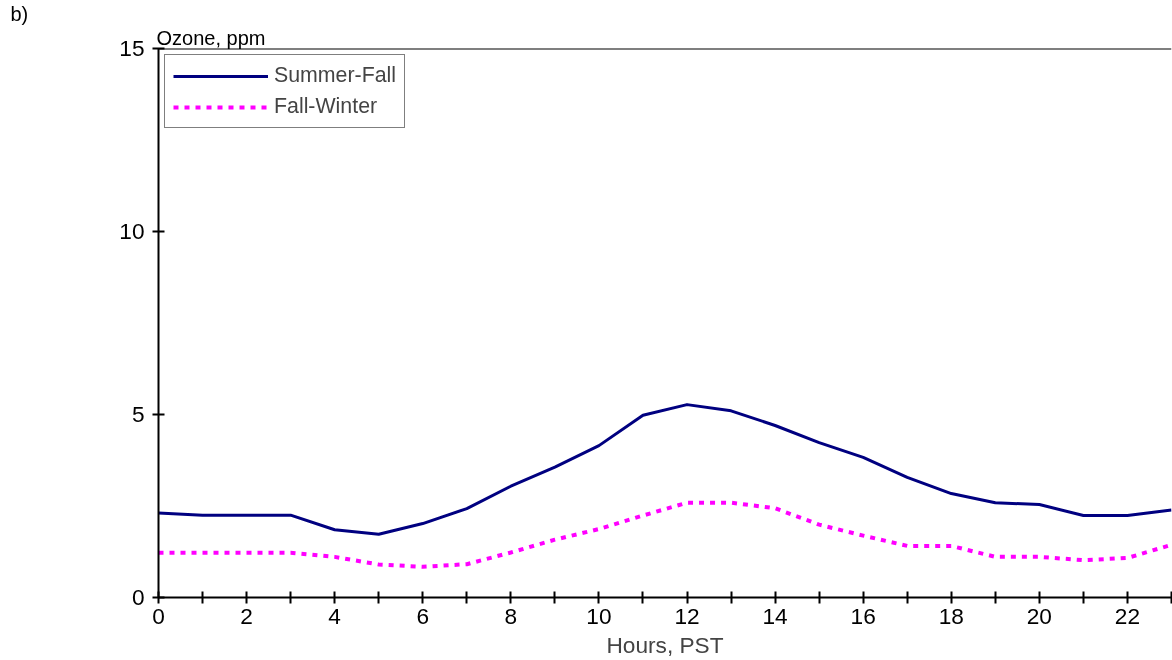  What do you see at coordinates (665, 644) in the screenshot?
I see `x-axis-title: Hours, PST` at bounding box center [665, 644].